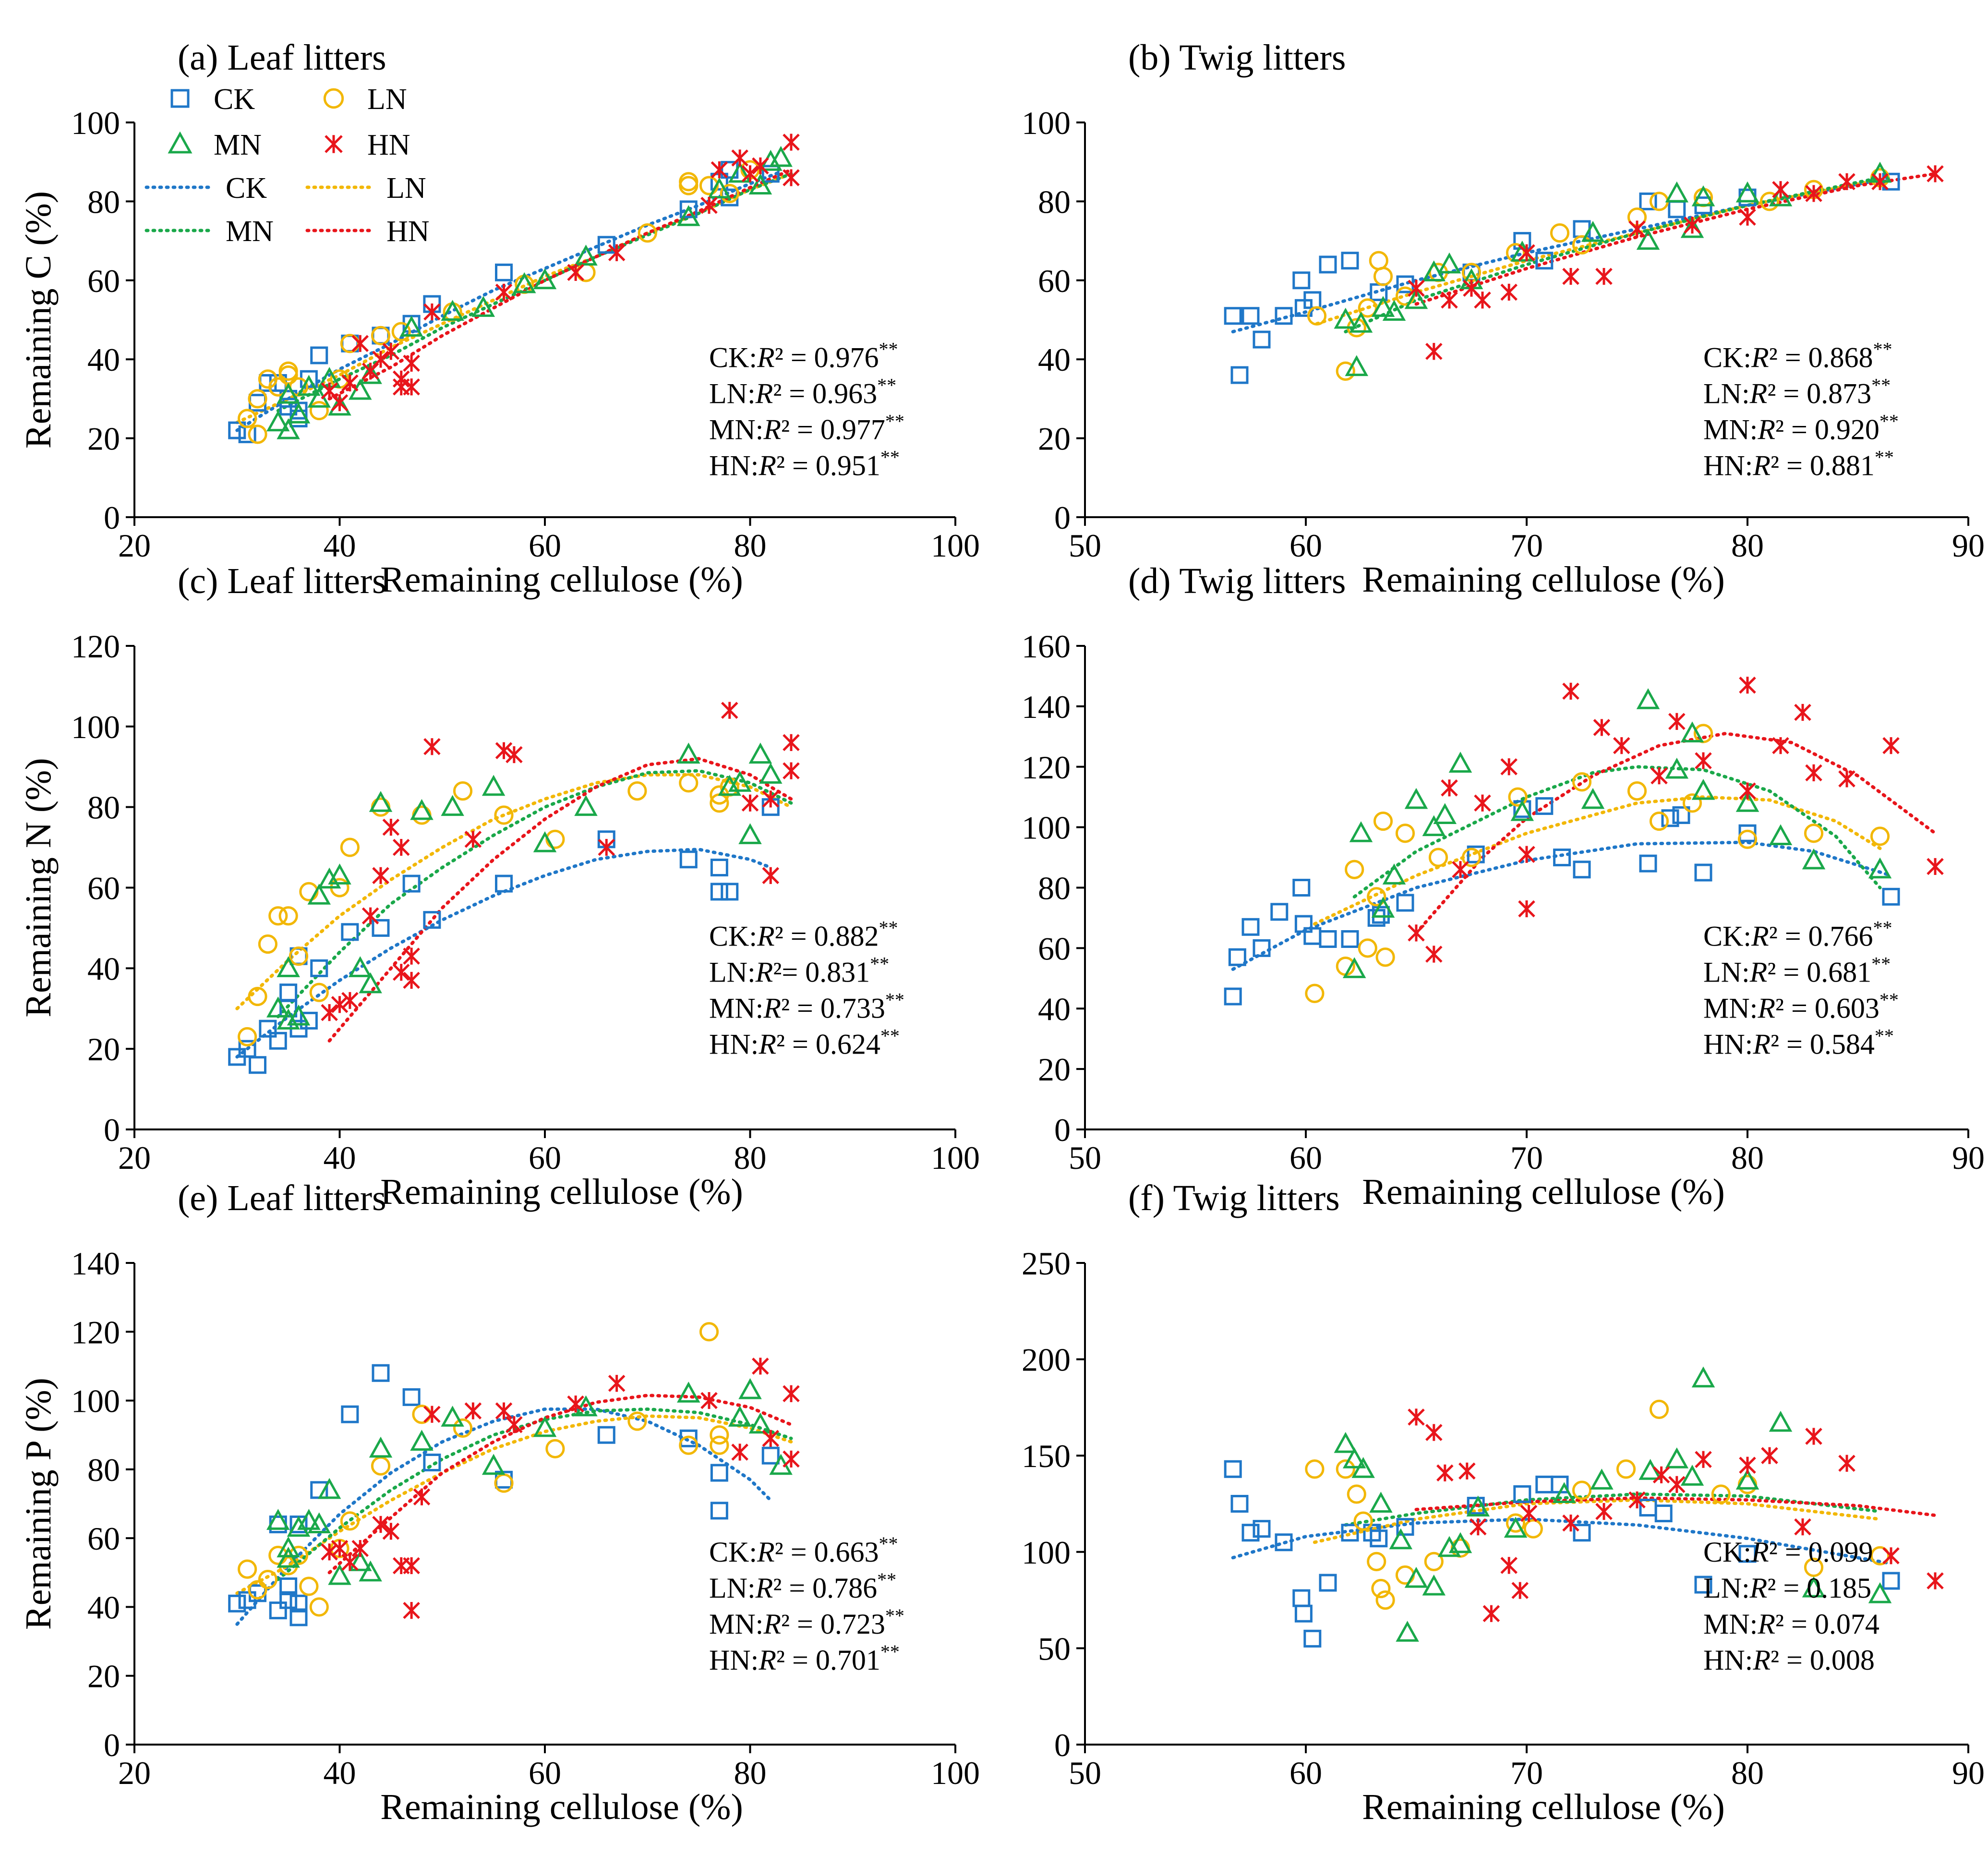 This screenshot has width=1988, height=1868. What do you see at coordinates (38, 1504) in the screenshot?
I see `y-axis-label: Remaining P (%)` at bounding box center [38, 1504].